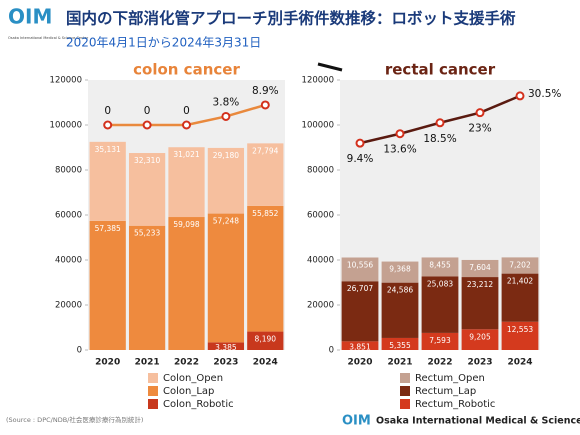 The width and height of the screenshot is (580, 435). Describe the element at coordinates (265, 150) in the screenshot. I see `bar-value-label: 27,794` at that location.